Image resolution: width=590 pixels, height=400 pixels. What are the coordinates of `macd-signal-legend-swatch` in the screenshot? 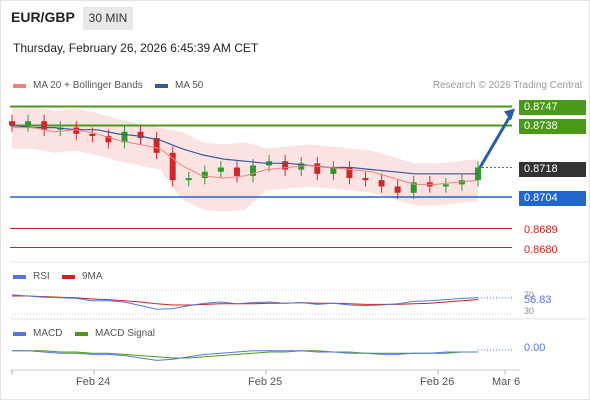 It's located at (81, 334).